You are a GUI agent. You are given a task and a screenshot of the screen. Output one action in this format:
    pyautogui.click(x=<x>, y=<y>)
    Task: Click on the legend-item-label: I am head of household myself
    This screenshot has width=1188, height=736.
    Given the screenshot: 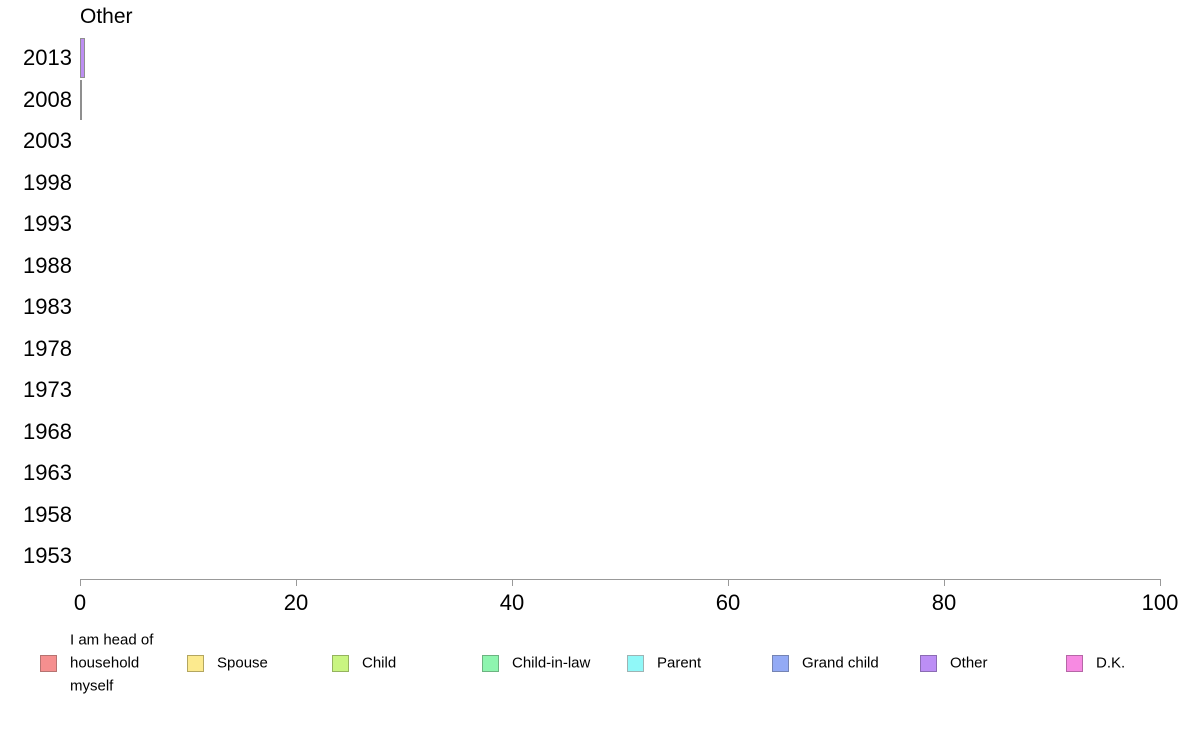 What is the action you would take?
    pyautogui.click(x=112, y=663)
    